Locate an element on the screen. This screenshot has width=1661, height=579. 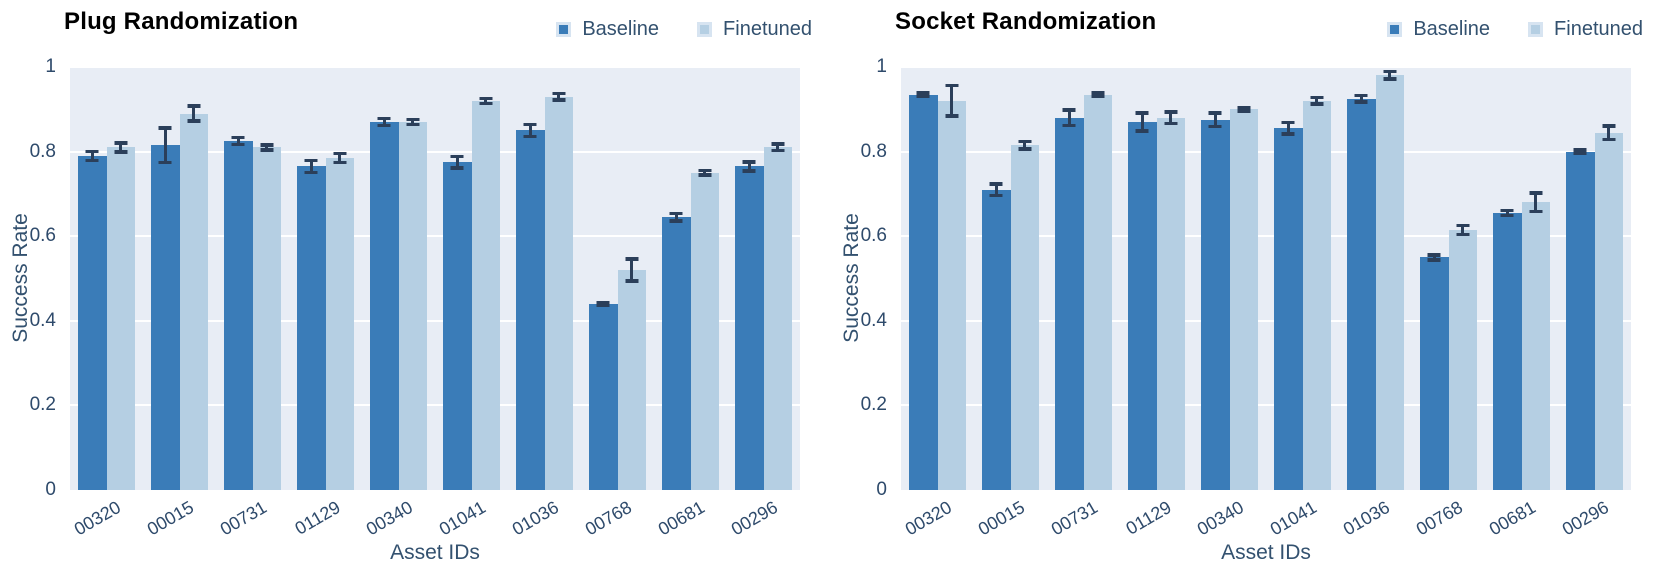
x-axis-title: Asset IDs is located at coordinates (435, 552).